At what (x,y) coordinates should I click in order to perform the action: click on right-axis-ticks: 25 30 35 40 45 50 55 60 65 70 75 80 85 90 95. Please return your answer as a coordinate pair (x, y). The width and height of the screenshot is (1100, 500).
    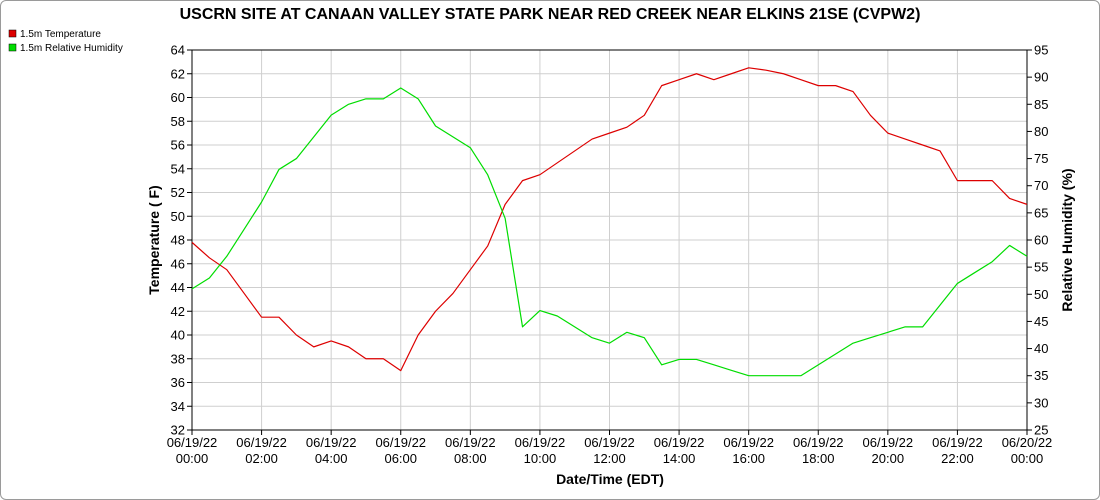
    Looking at the image, I should click on (1041, 240).